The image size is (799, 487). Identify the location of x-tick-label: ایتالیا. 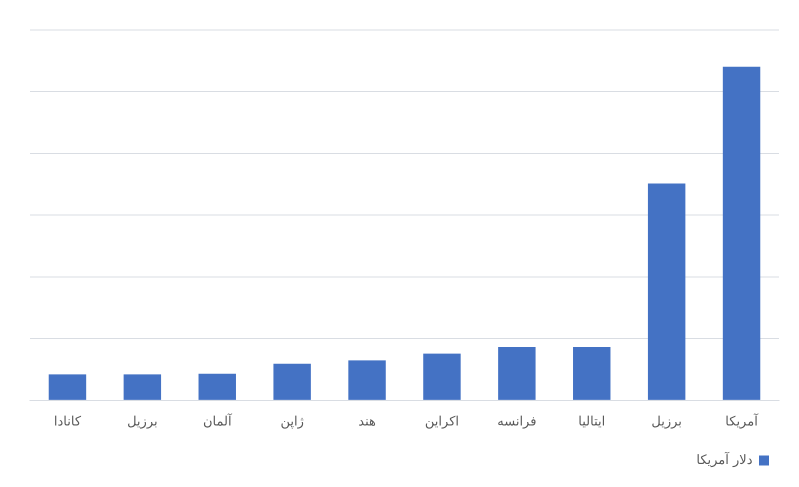
(592, 422).